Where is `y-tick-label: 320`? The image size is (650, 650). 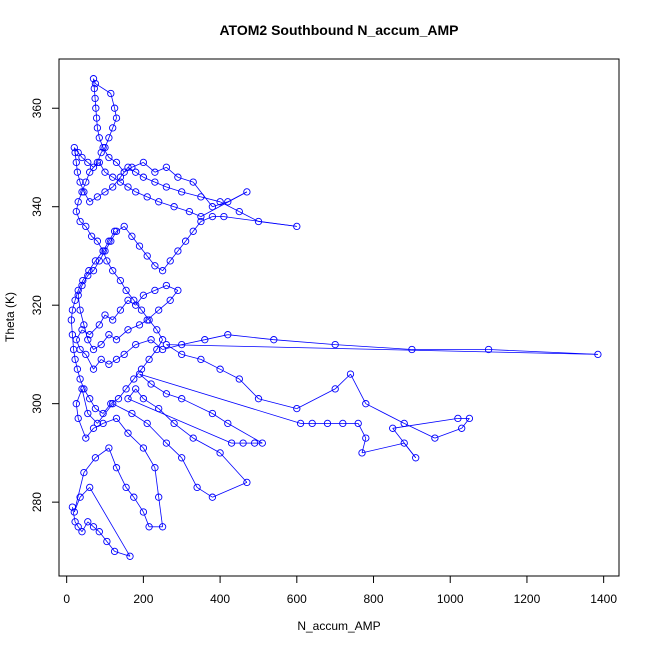
y-tick-label: 320 is located at coordinates (37, 305).